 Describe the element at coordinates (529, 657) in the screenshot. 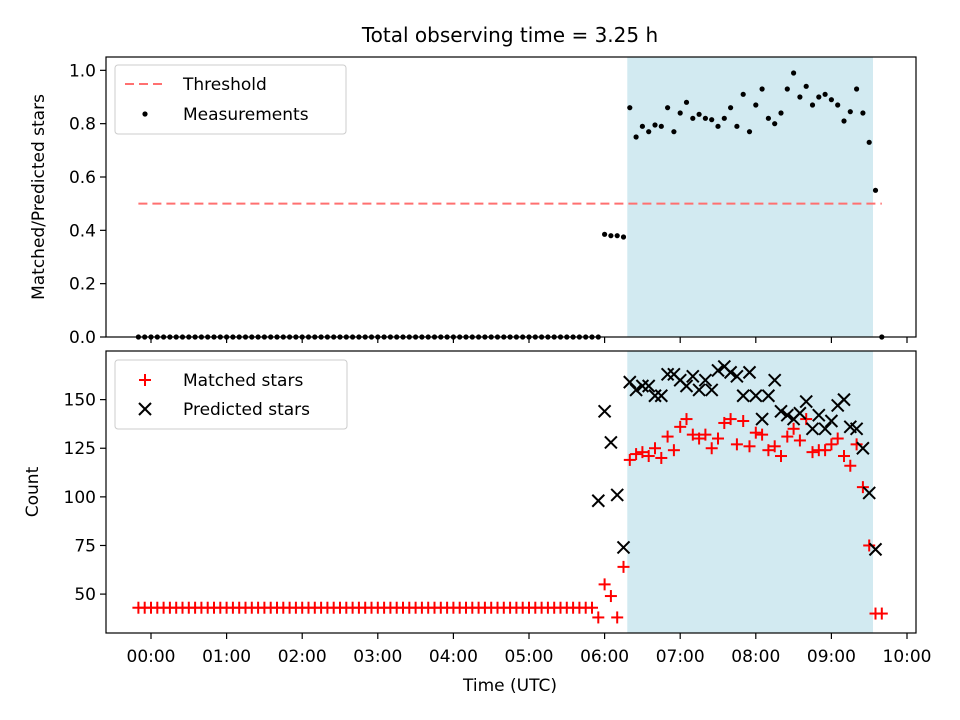

I see `x-tick-label: 05:00` at that location.